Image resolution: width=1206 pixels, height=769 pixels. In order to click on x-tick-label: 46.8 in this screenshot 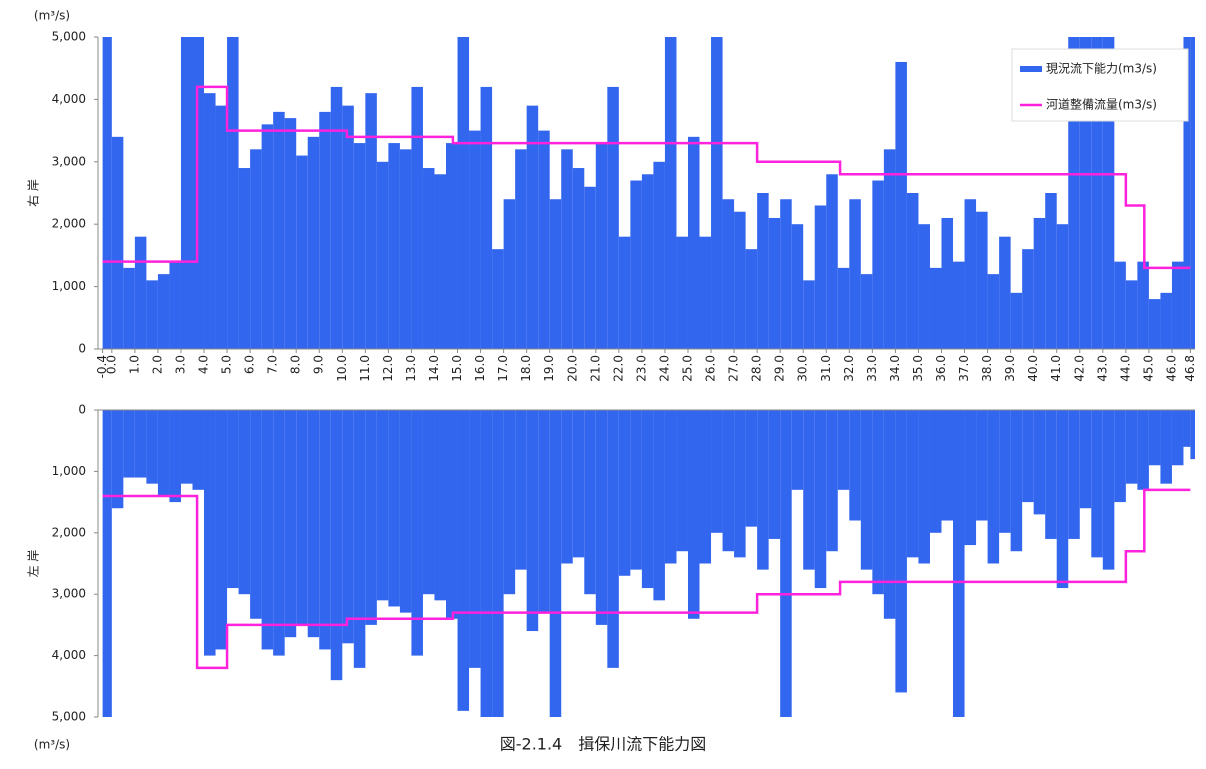, I will do `click(1190, 368)`.